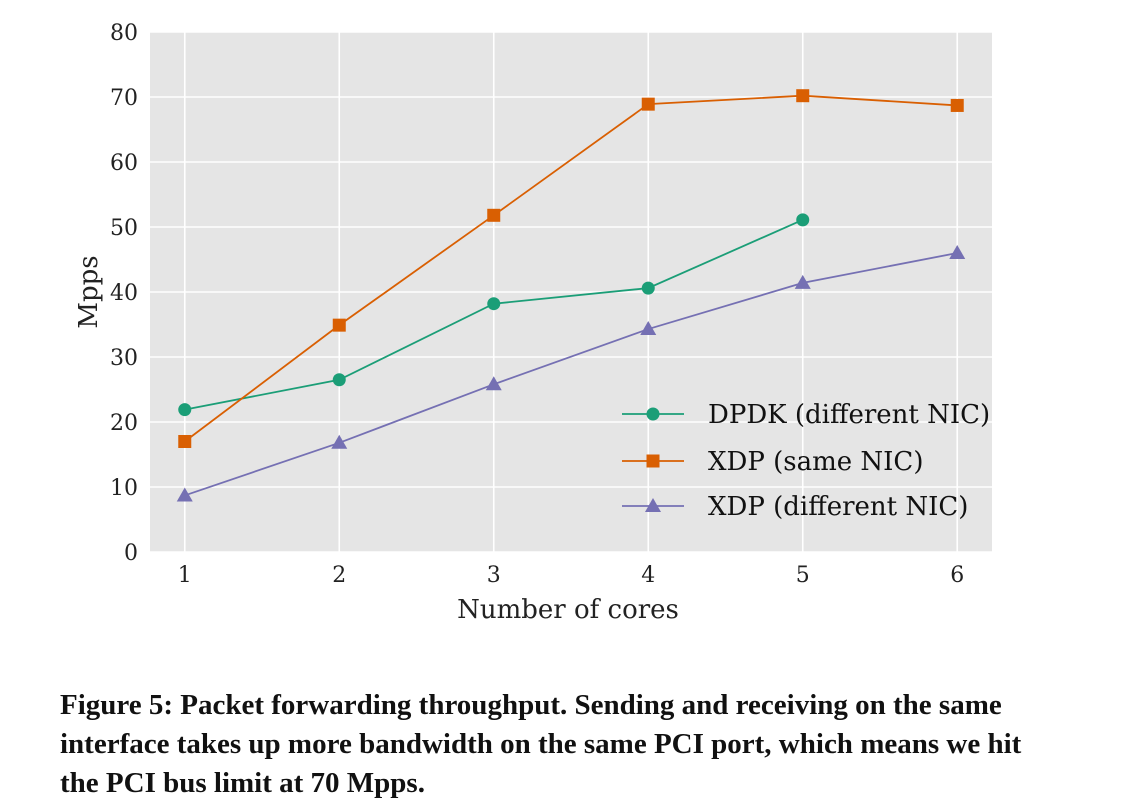 This screenshot has height=812, width=1132. Describe the element at coordinates (131, 553) in the screenshot. I see `y-tick-label: 0` at that location.